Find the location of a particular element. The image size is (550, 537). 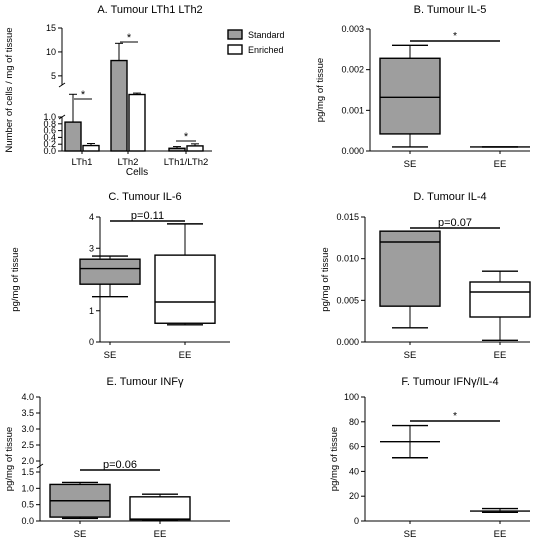

panel-e-xtick-label: SE is located at coordinates (80, 533).